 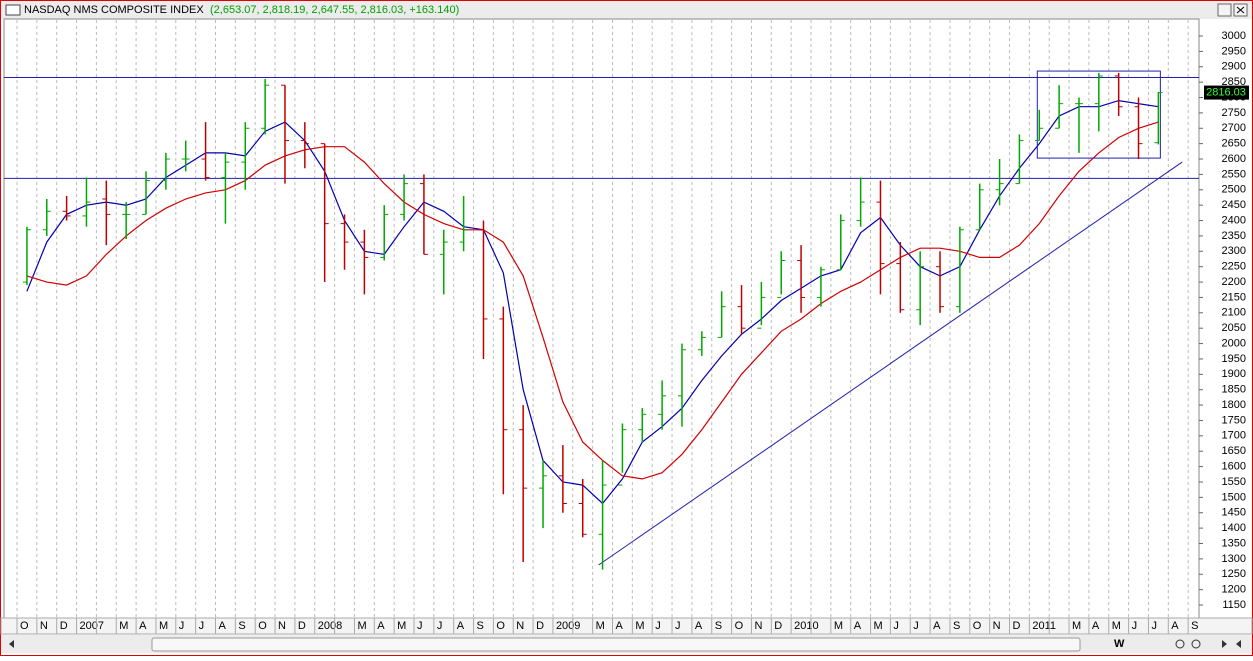 What do you see at coordinates (1119, 644) in the screenshot?
I see `toolbar-label: W` at bounding box center [1119, 644].